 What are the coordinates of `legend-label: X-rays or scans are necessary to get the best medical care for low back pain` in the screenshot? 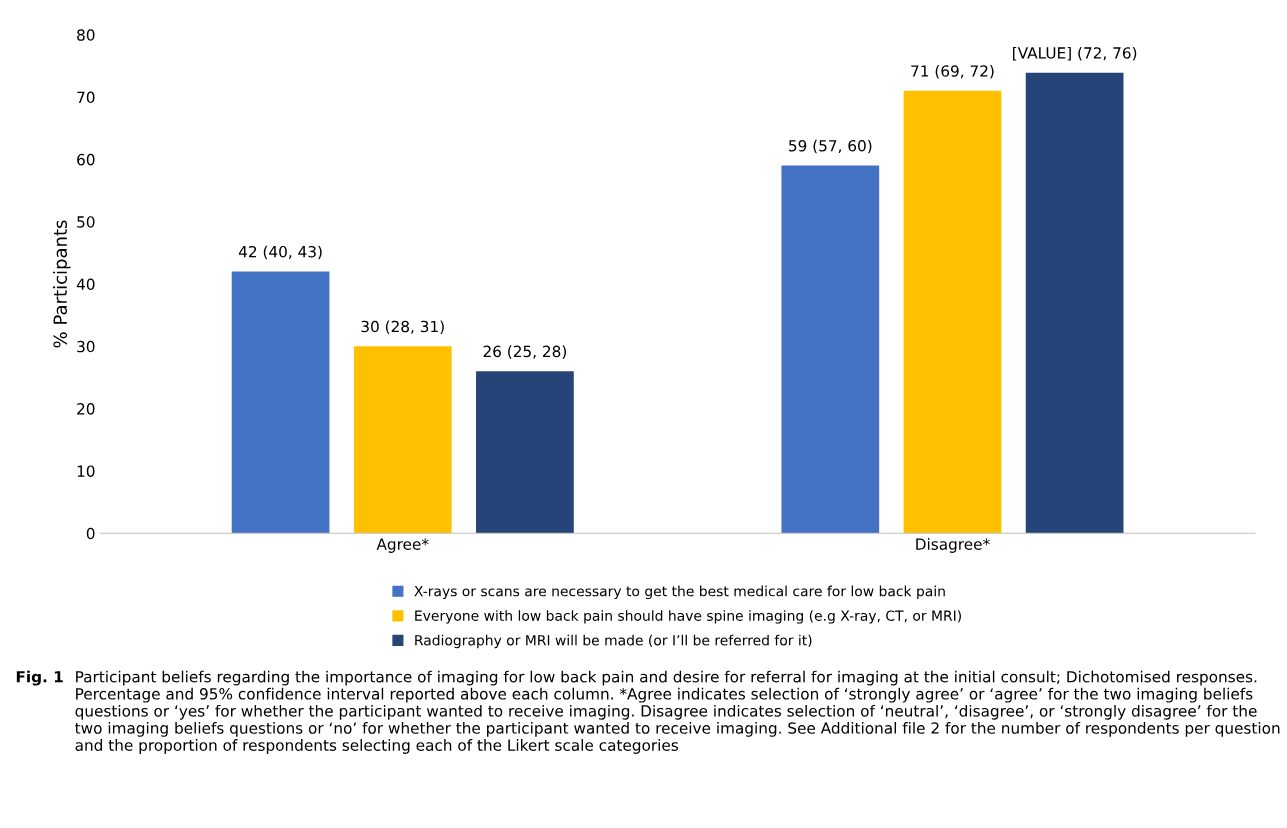 It's located at (679, 592).